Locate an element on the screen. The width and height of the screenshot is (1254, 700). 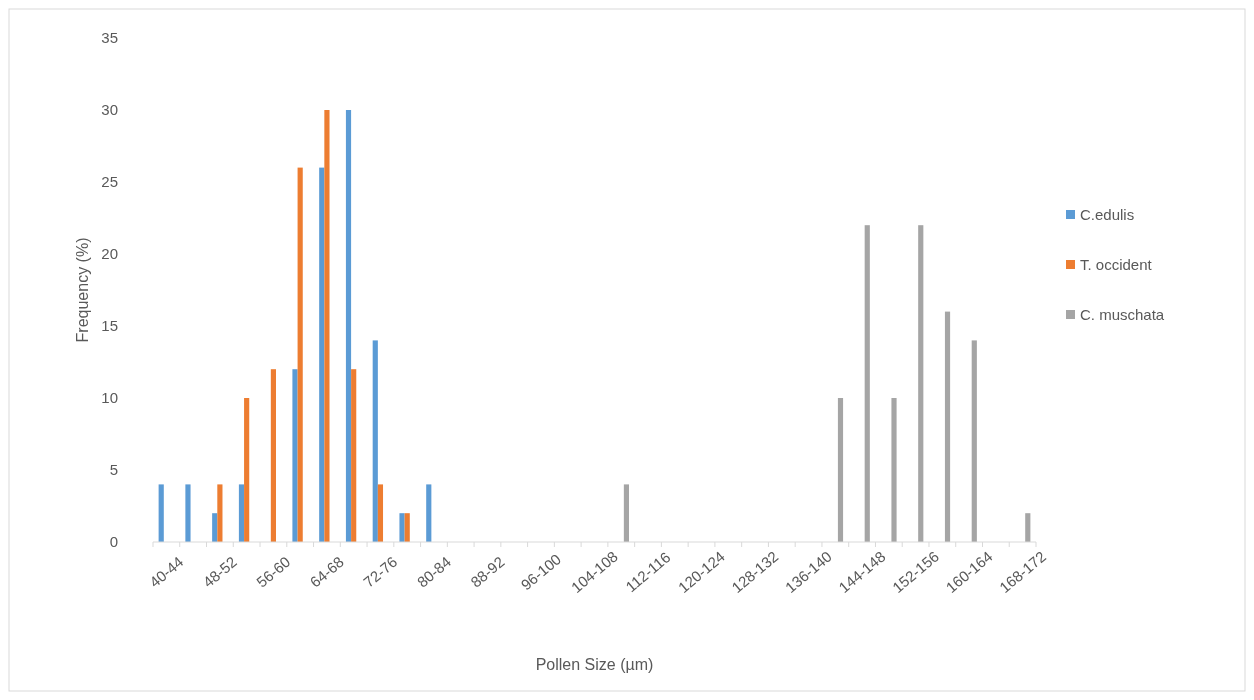
y-tick-label: 0 is located at coordinates (113, 542).